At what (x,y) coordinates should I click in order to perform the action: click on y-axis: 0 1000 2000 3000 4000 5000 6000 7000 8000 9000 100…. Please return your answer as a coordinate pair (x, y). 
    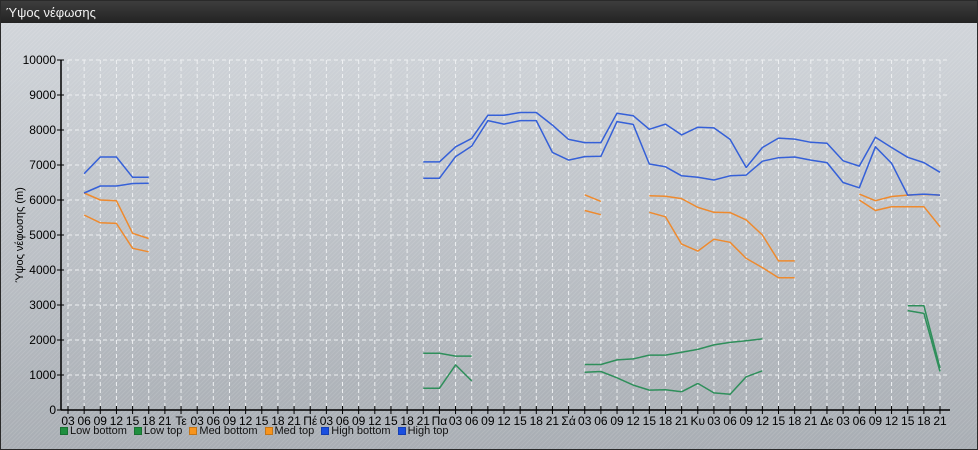
    Looking at the image, I should click on (43, 235).